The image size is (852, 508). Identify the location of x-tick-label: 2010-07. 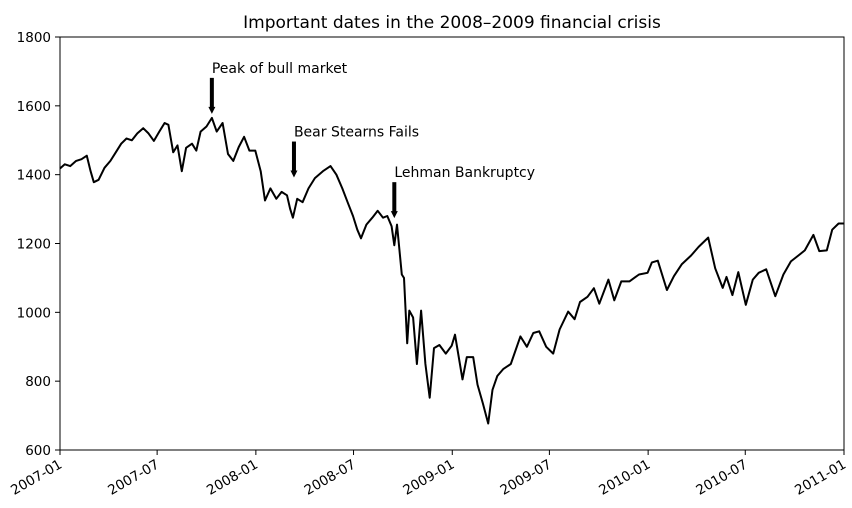
(721, 478).